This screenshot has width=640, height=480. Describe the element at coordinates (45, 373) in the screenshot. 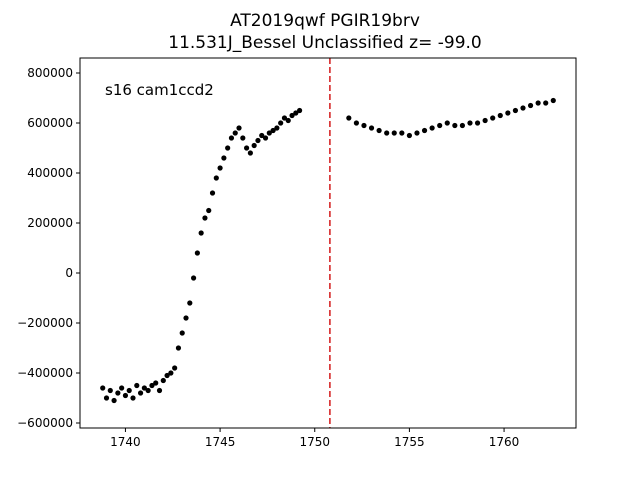

I see `y-tick-label: −400000` at that location.